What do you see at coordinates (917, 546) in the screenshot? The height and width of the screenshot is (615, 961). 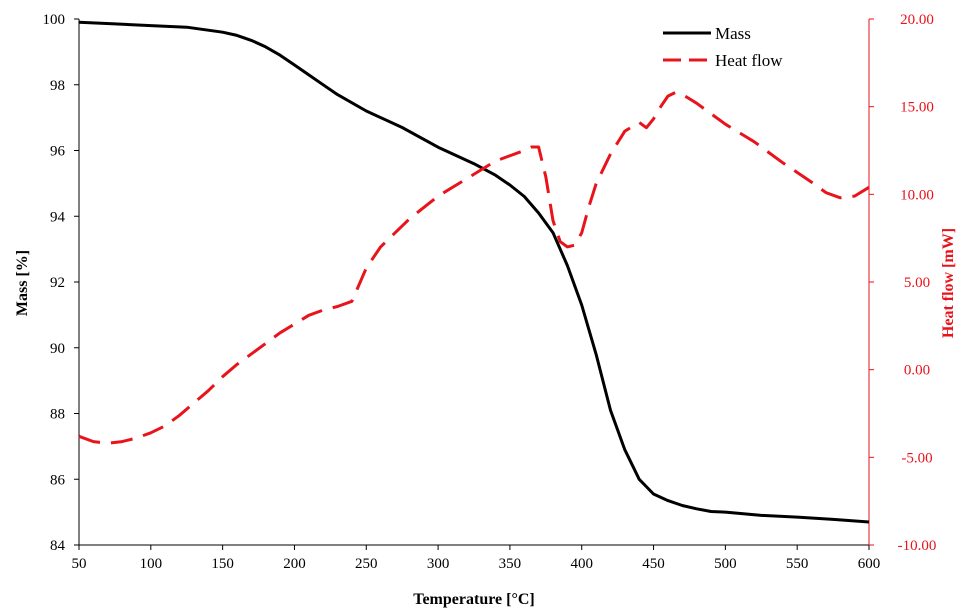 I see `y-right-tick-label: -10.00` at bounding box center [917, 546].